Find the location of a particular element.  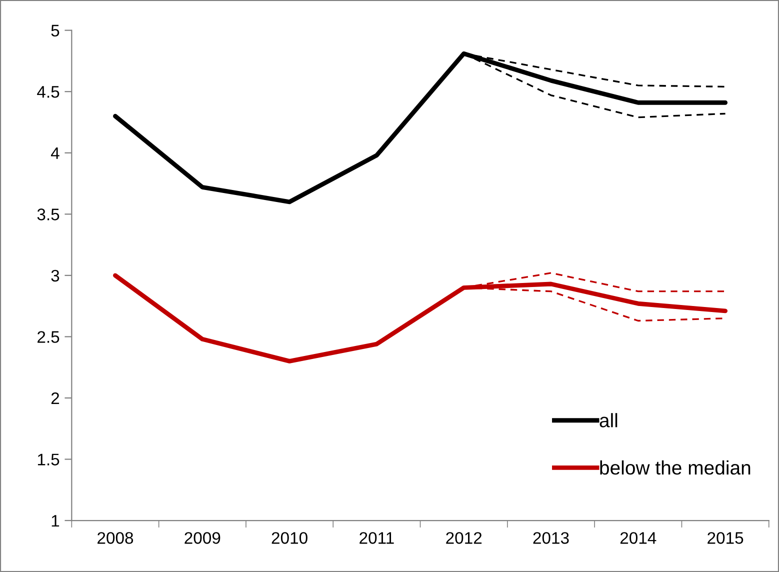

y-tick-label: 2.5 is located at coordinates (49, 337).